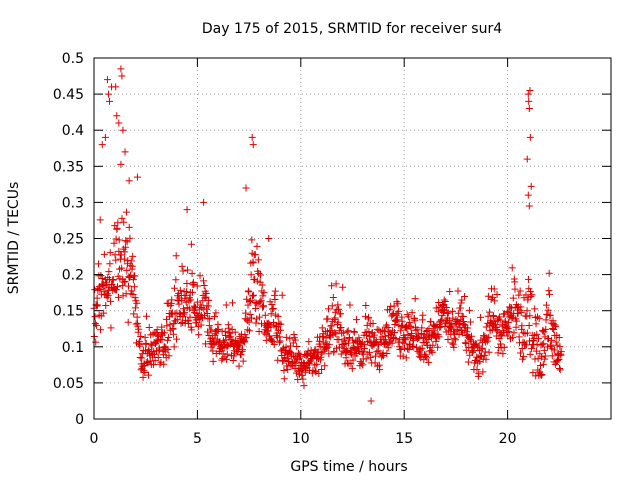 This screenshot has width=640, height=480. I want to click on y-tick-label: 0.5, so click(73, 59).